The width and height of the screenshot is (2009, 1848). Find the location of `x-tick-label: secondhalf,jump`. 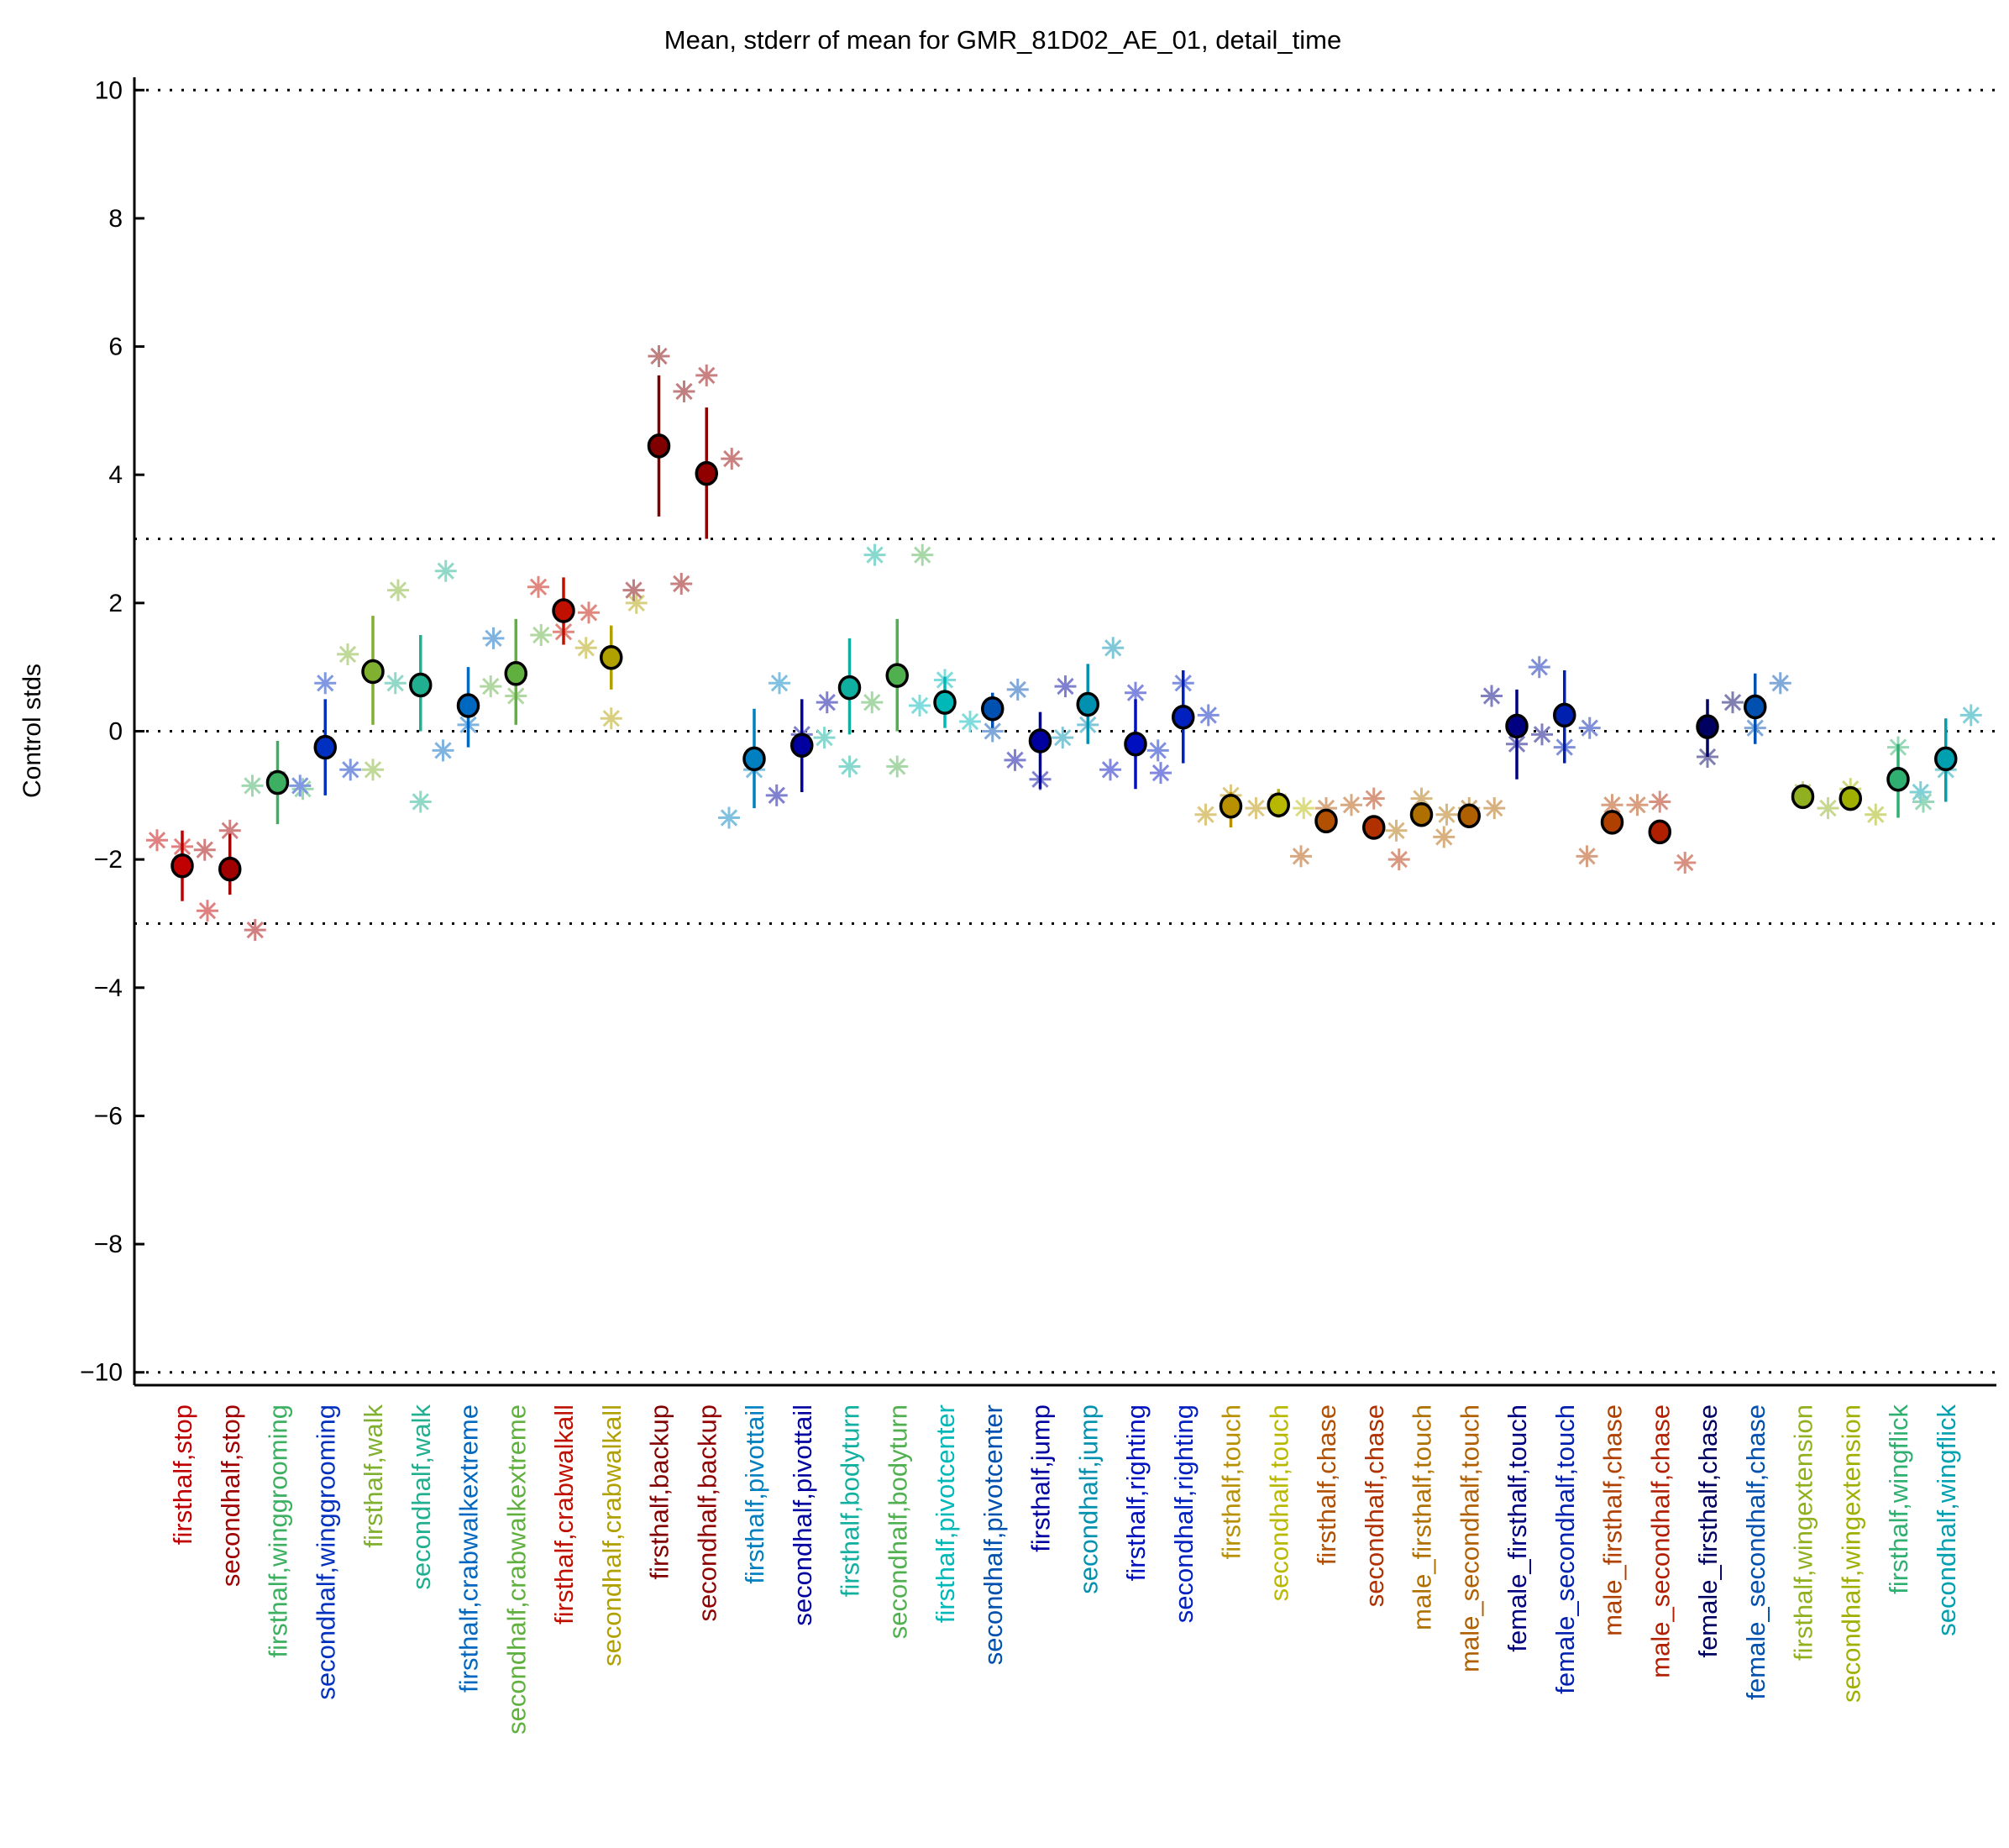

x-tick-label: secondhalf,jump is located at coordinates (1088, 1499).